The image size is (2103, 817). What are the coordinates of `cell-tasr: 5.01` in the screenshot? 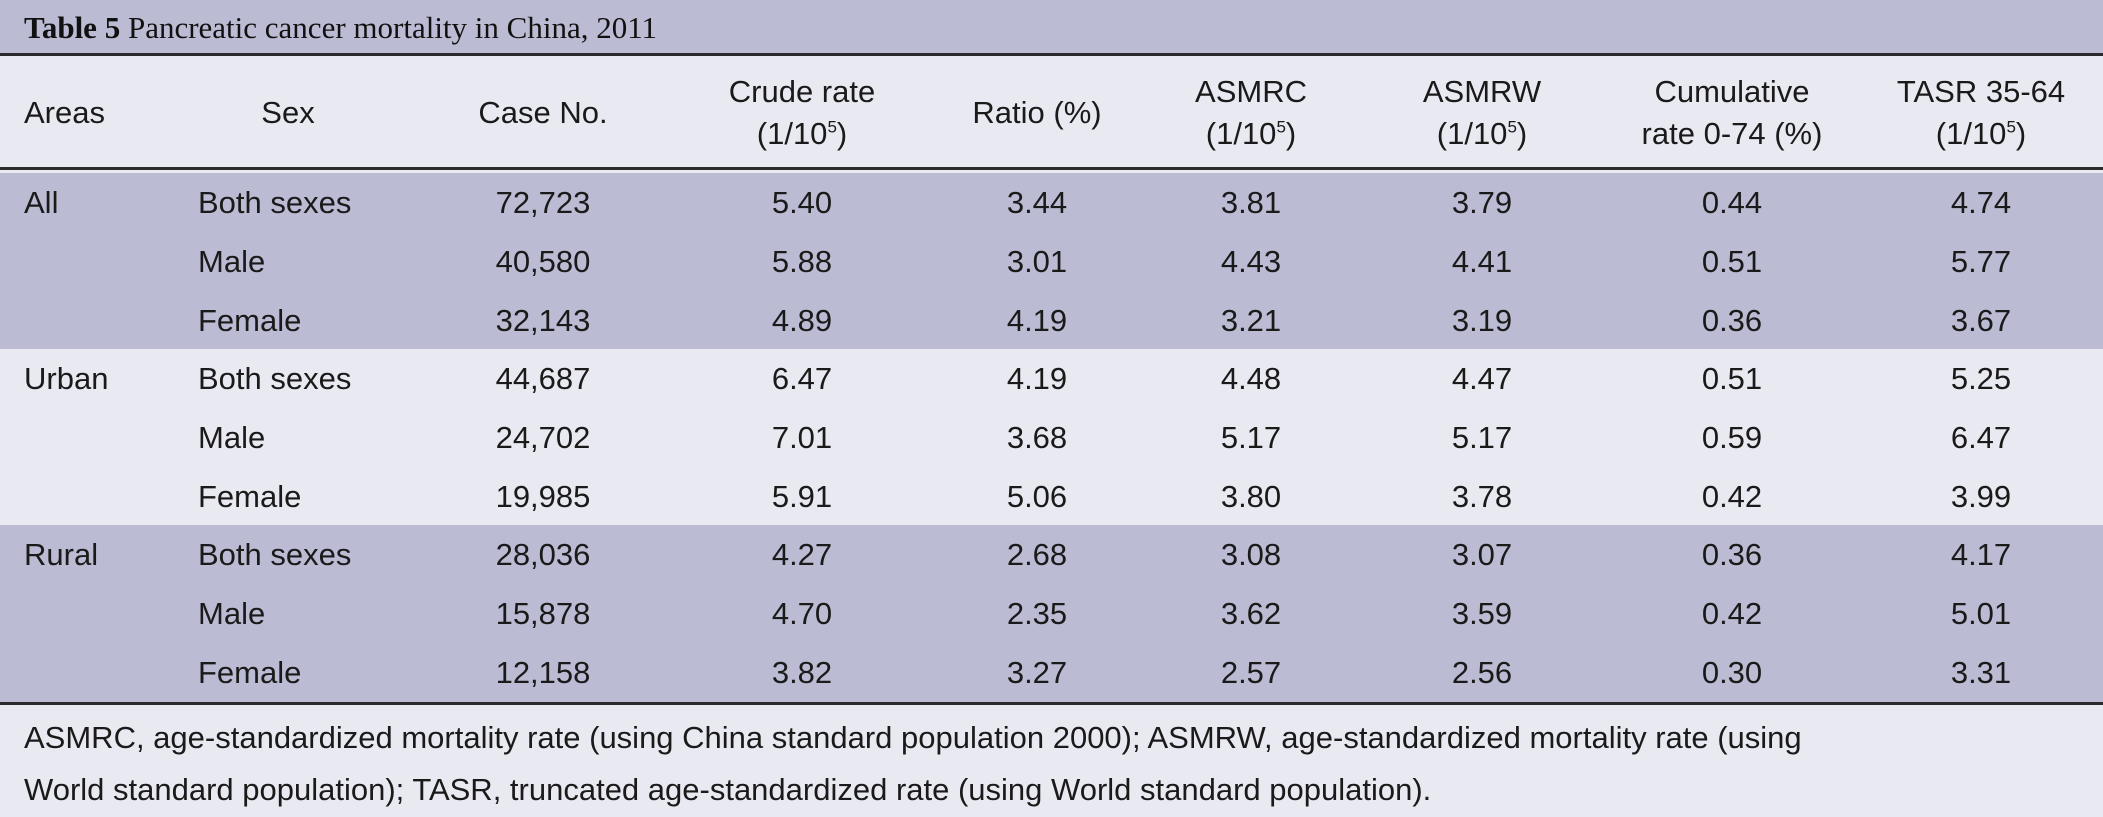 It's located at (1981, 613).